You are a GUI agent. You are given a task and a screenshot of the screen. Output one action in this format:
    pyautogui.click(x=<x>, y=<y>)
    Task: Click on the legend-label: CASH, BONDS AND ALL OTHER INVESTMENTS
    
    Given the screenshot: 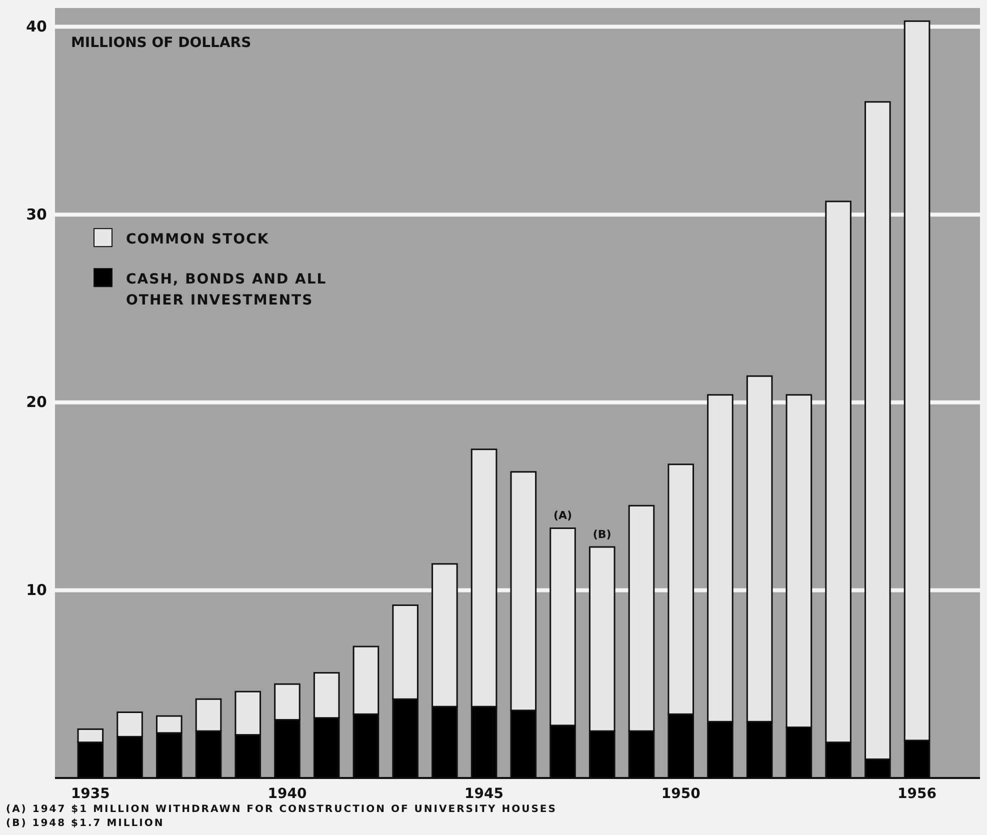 What is the action you would take?
    pyautogui.click(x=226, y=290)
    